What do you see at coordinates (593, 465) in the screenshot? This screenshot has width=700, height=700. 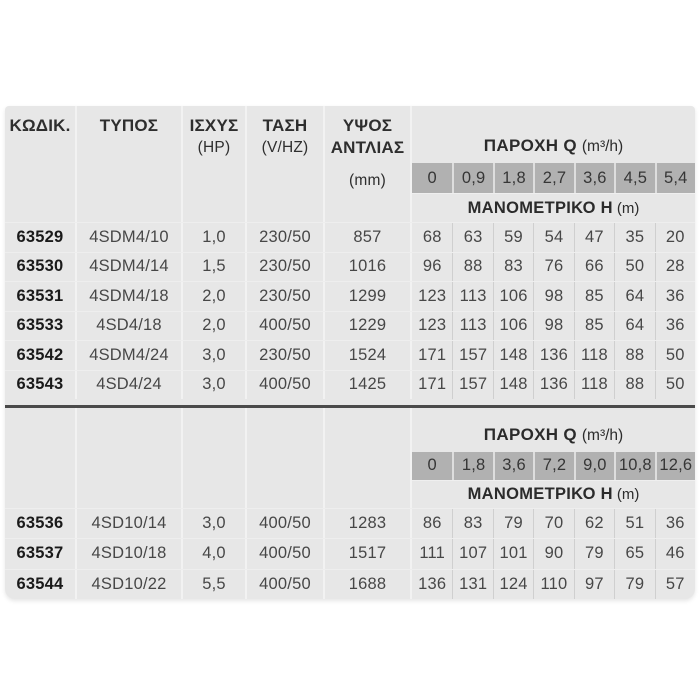 I see `flow-value-cell: 9,0` at bounding box center [593, 465].